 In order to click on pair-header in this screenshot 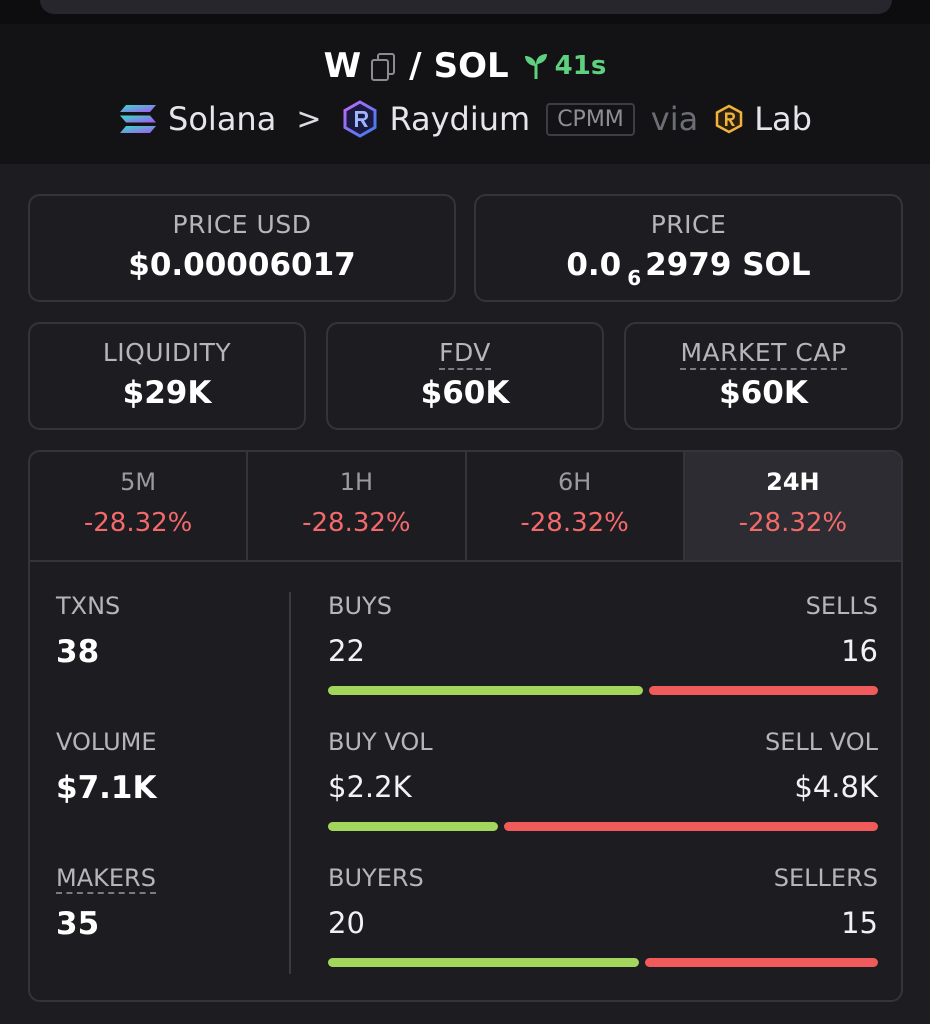, I will do `click(465, 94)`.